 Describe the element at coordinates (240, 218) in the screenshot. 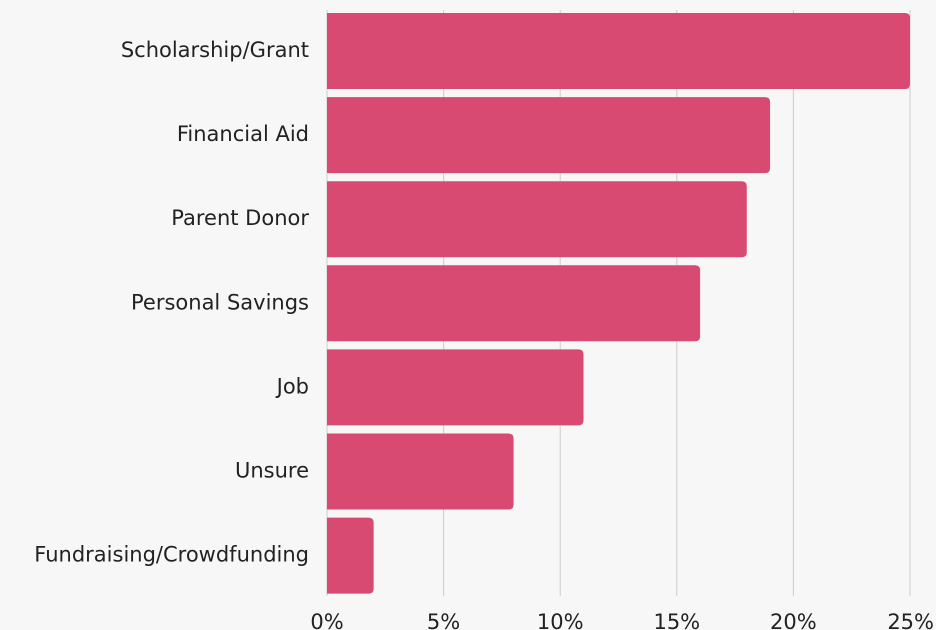

I see `category-label-2: Parent Donor` at that location.